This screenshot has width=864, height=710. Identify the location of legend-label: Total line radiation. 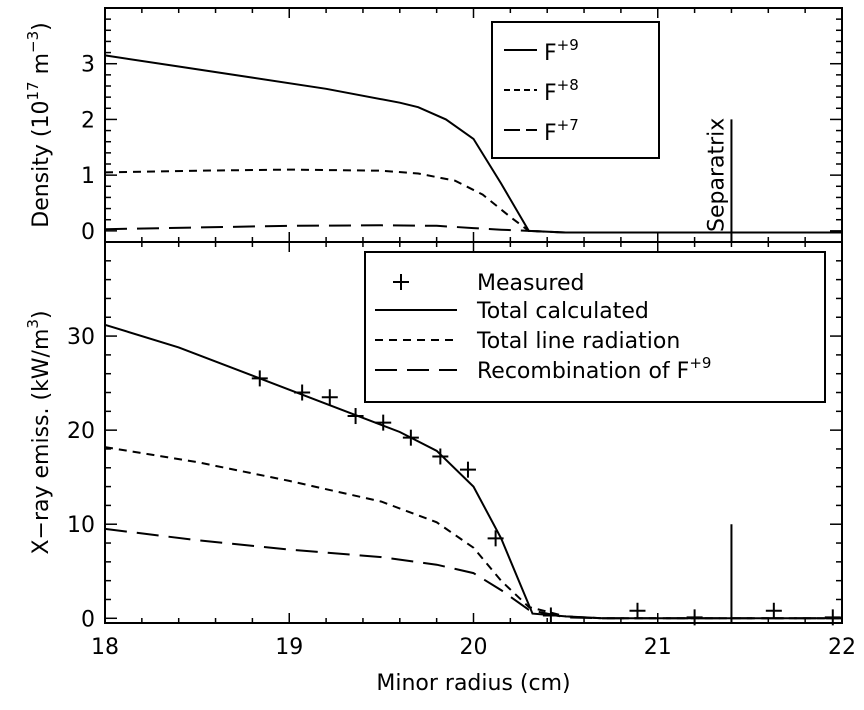
(578, 341).